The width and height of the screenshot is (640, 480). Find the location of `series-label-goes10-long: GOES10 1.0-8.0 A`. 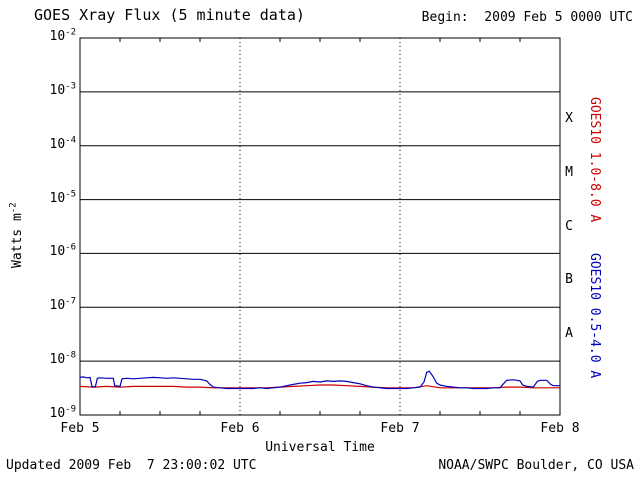

series-label-goes10-long: GOES10 1.0-8.0 A is located at coordinates (594, 160).